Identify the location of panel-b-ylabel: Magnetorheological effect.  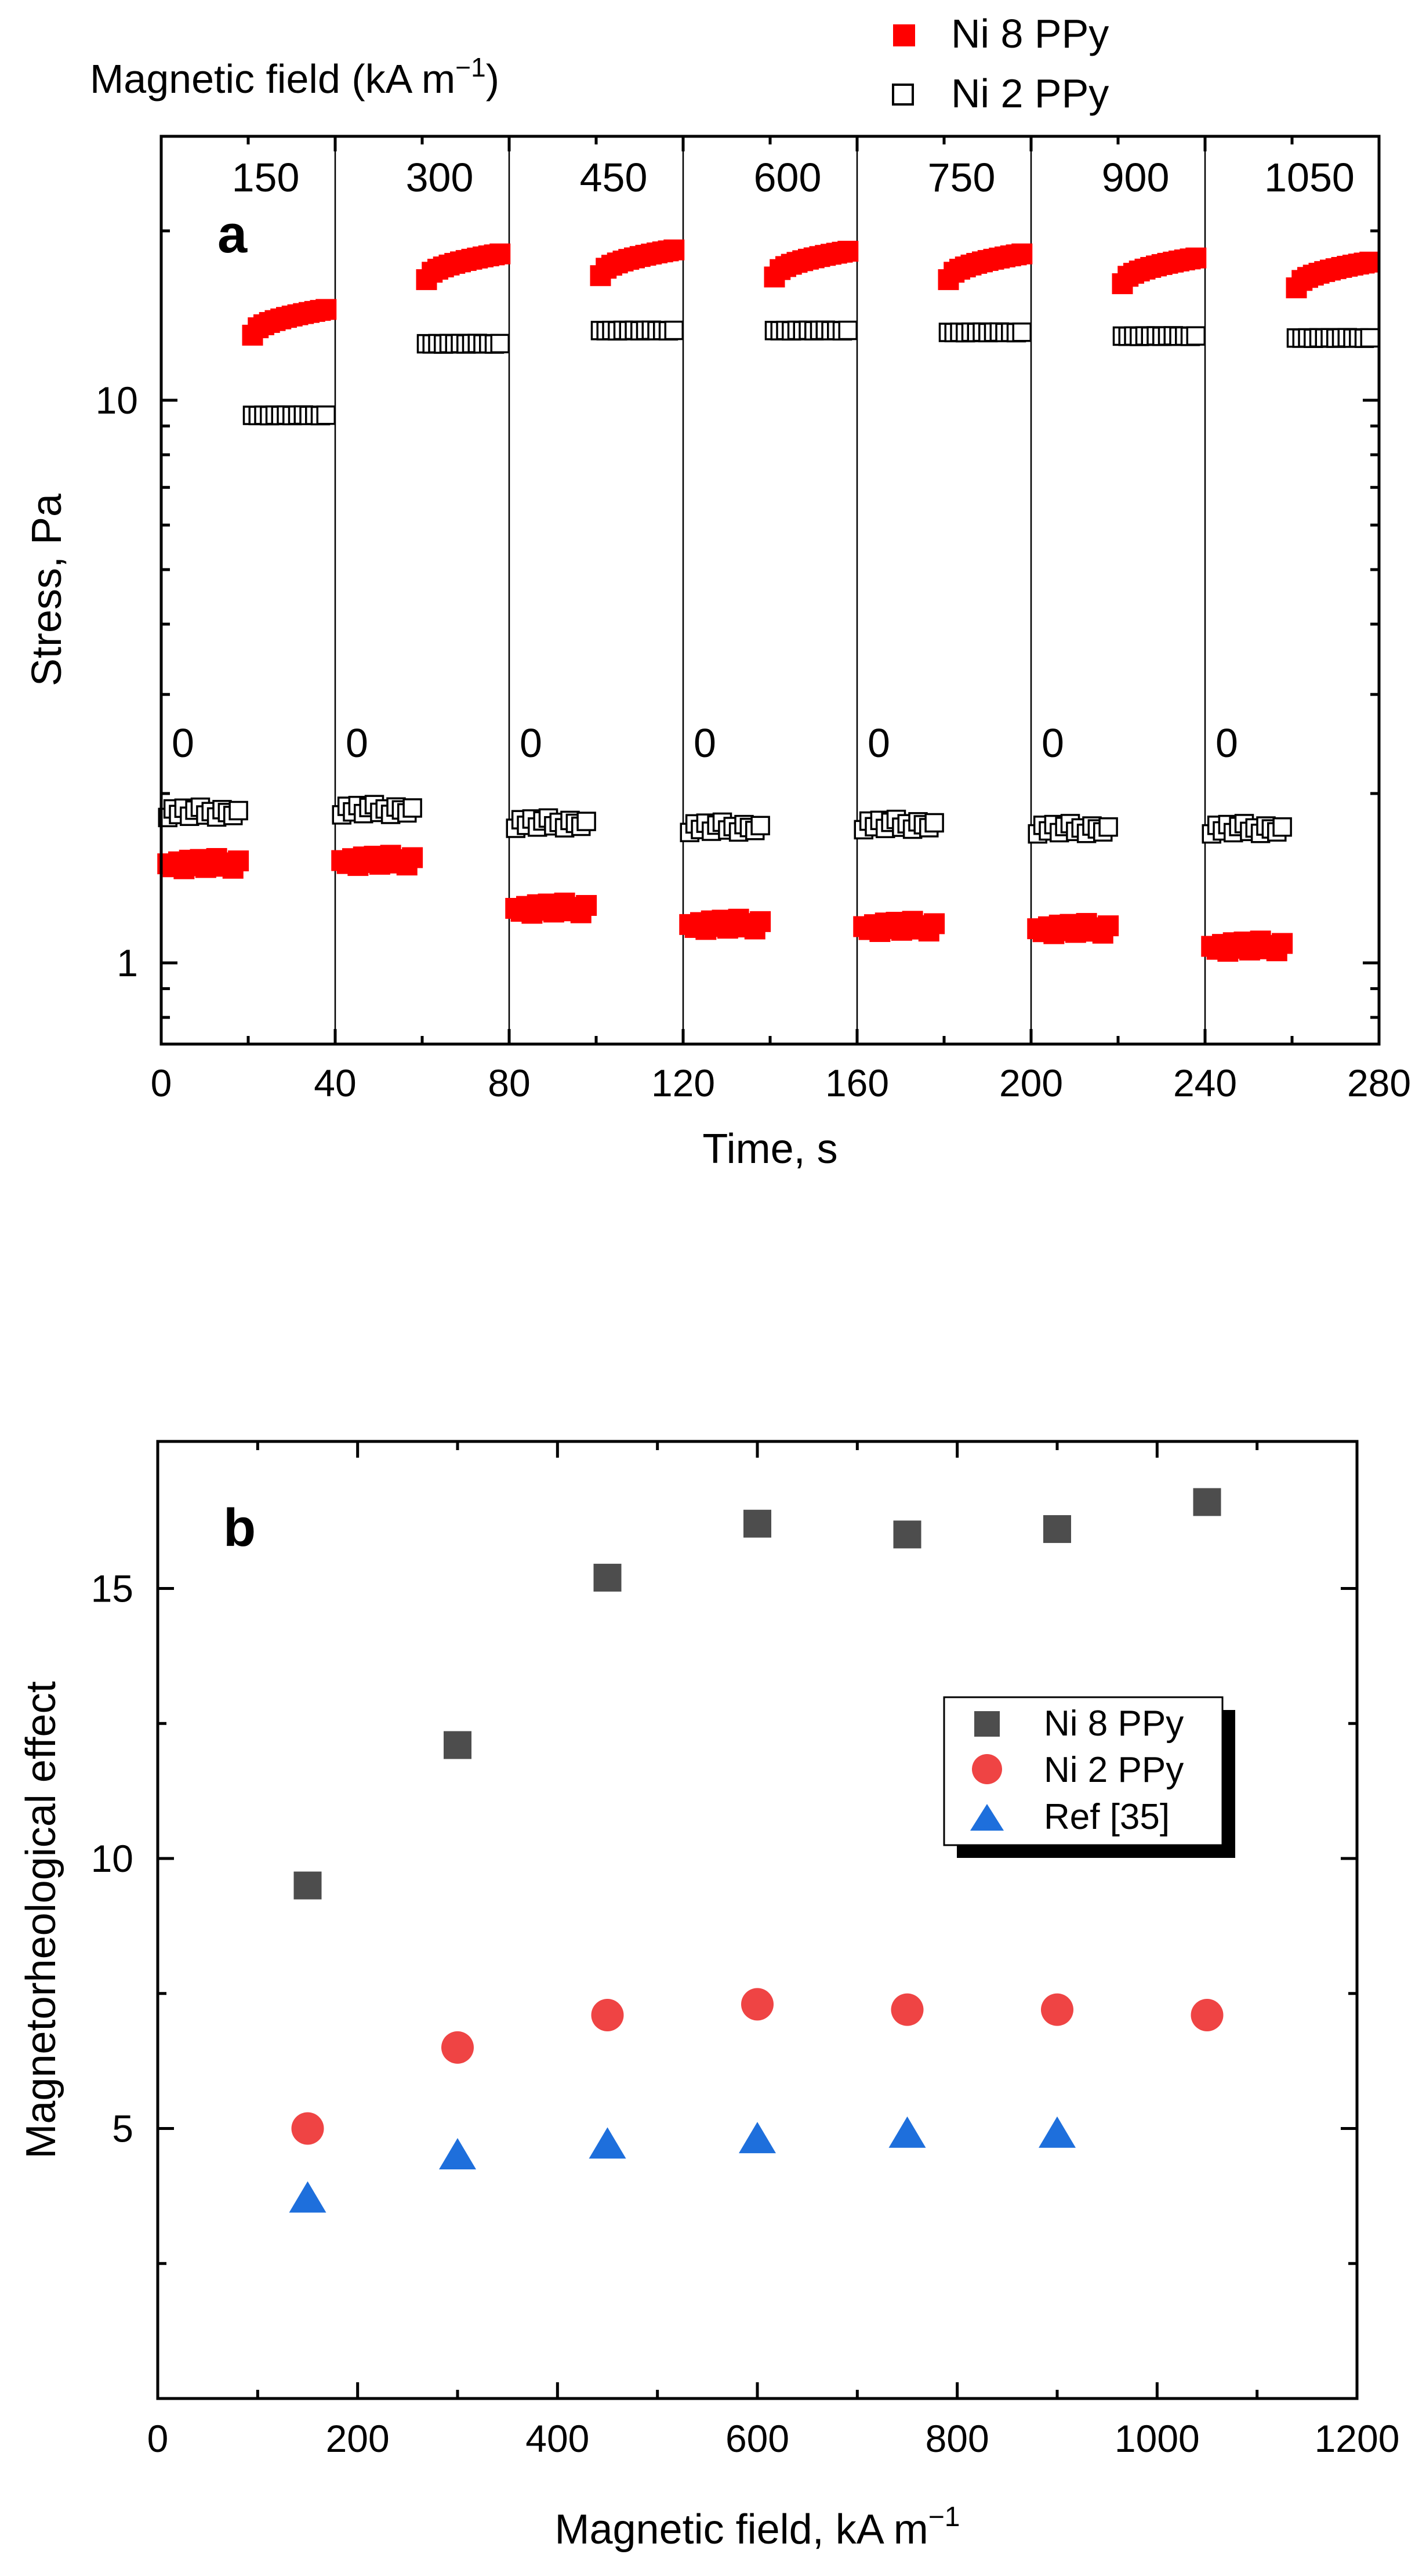
(41, 1920).